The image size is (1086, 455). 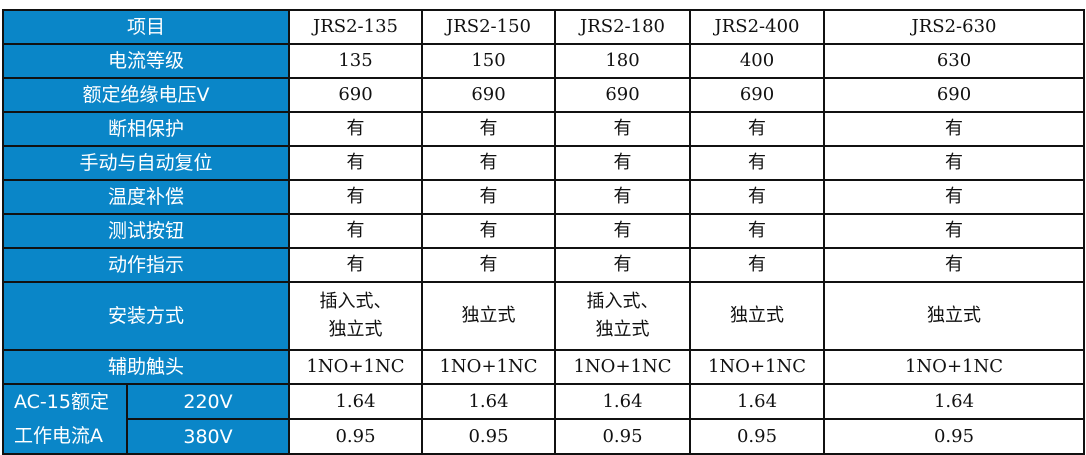 I want to click on row-label: 辅助触头, so click(x=146, y=367).